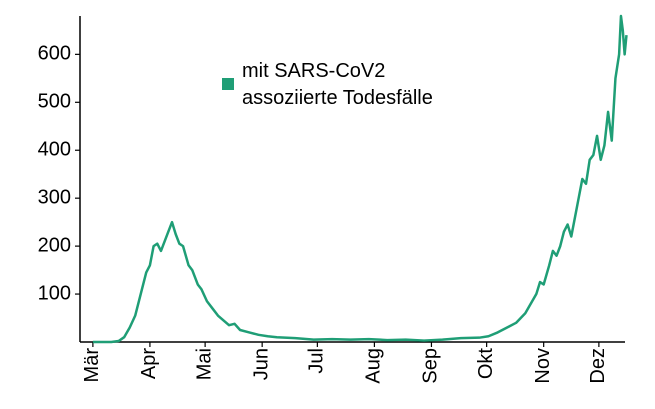 Image resolution: width=655 pixels, height=409 pixels. Describe the element at coordinates (54, 197) in the screenshot. I see `y-tick-label: 300` at that location.